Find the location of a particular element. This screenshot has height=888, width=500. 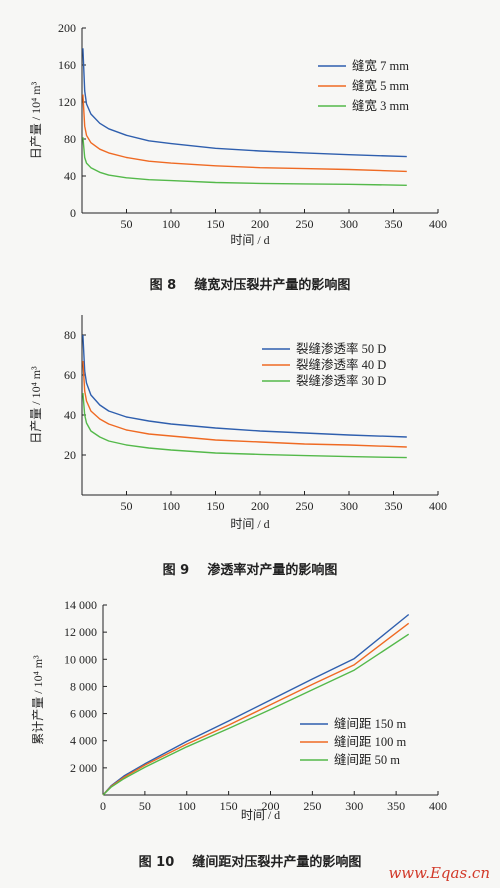

legend-label-2: 裂缝渗透率 40 D is located at coordinates (341, 364).